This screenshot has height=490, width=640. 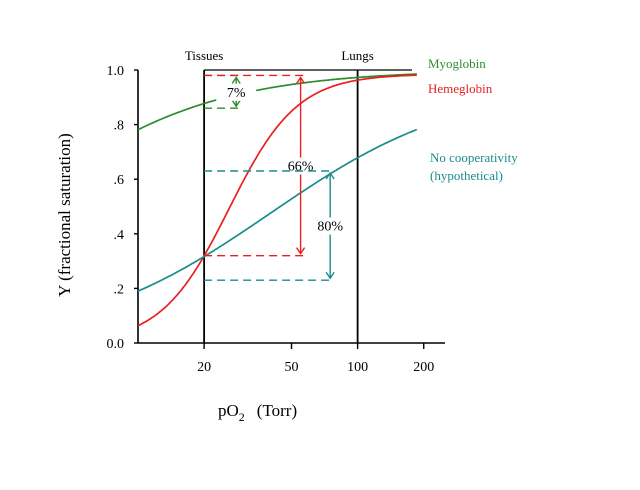 What do you see at coordinates (116, 71) in the screenshot?
I see `y-tick-label: 1.0` at bounding box center [116, 71].